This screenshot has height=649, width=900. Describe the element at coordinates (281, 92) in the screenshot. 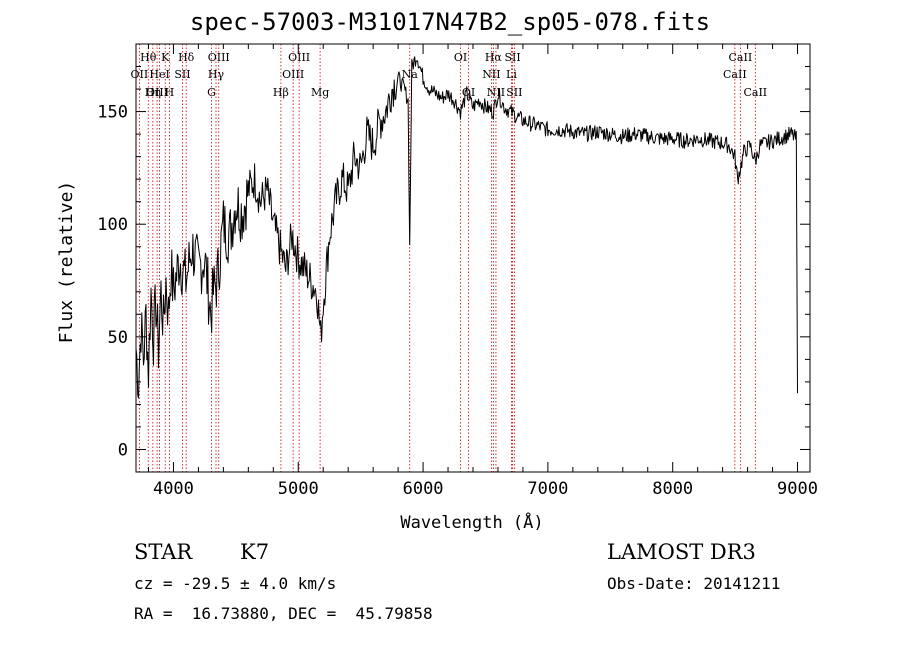

I see `line-label: Hβ` at that location.